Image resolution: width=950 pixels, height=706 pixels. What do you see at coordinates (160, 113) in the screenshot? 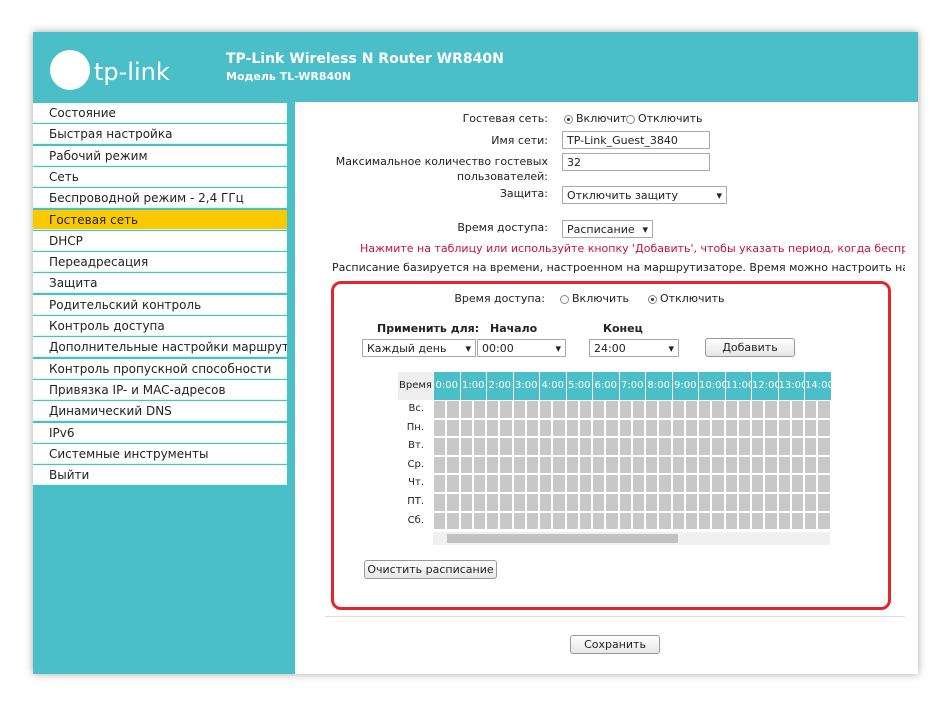
I see `menu-item: Состояние` at bounding box center [160, 113].